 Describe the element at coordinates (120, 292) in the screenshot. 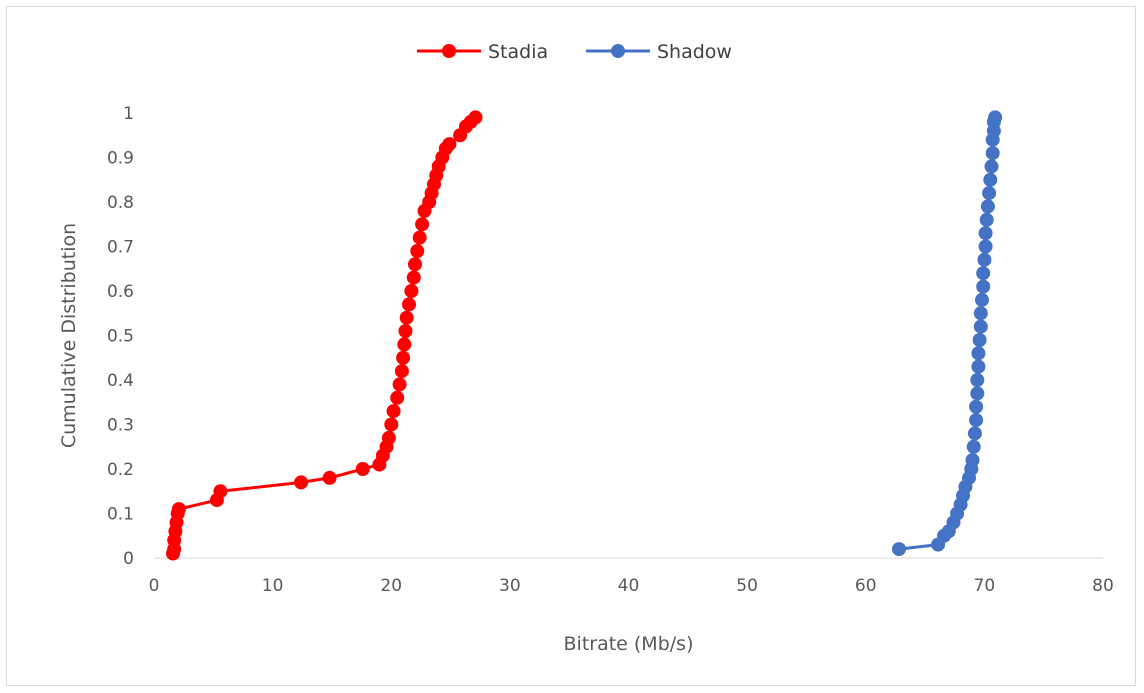

I see `y-tick-label: 0.6` at that location.